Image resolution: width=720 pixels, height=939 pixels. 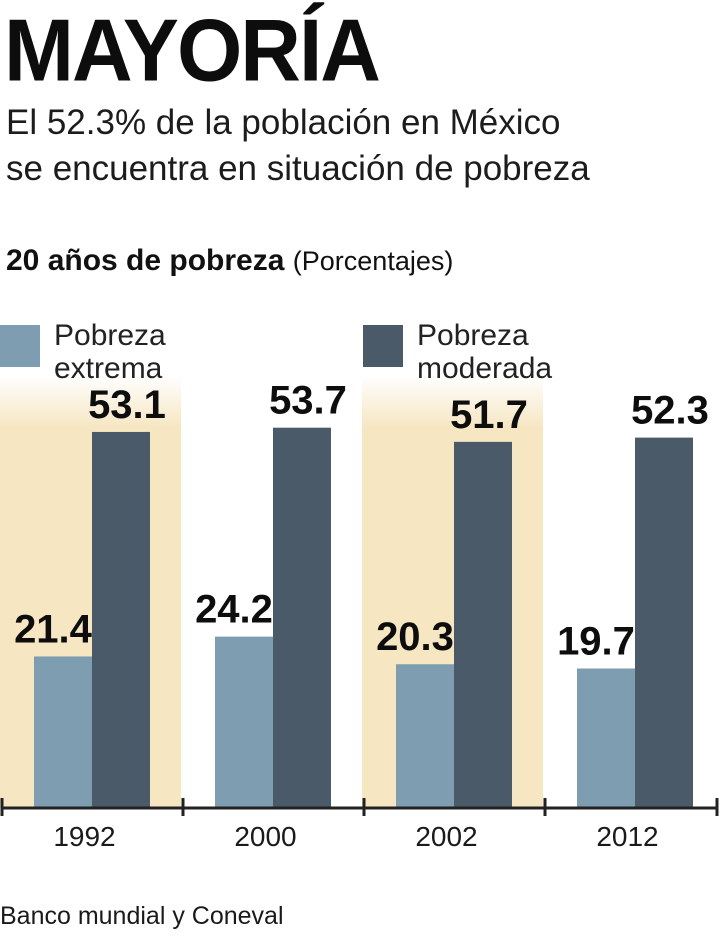 What do you see at coordinates (283, 122) in the screenshot?
I see `subtitle-line-1: El 52.3% de la población en México` at bounding box center [283, 122].